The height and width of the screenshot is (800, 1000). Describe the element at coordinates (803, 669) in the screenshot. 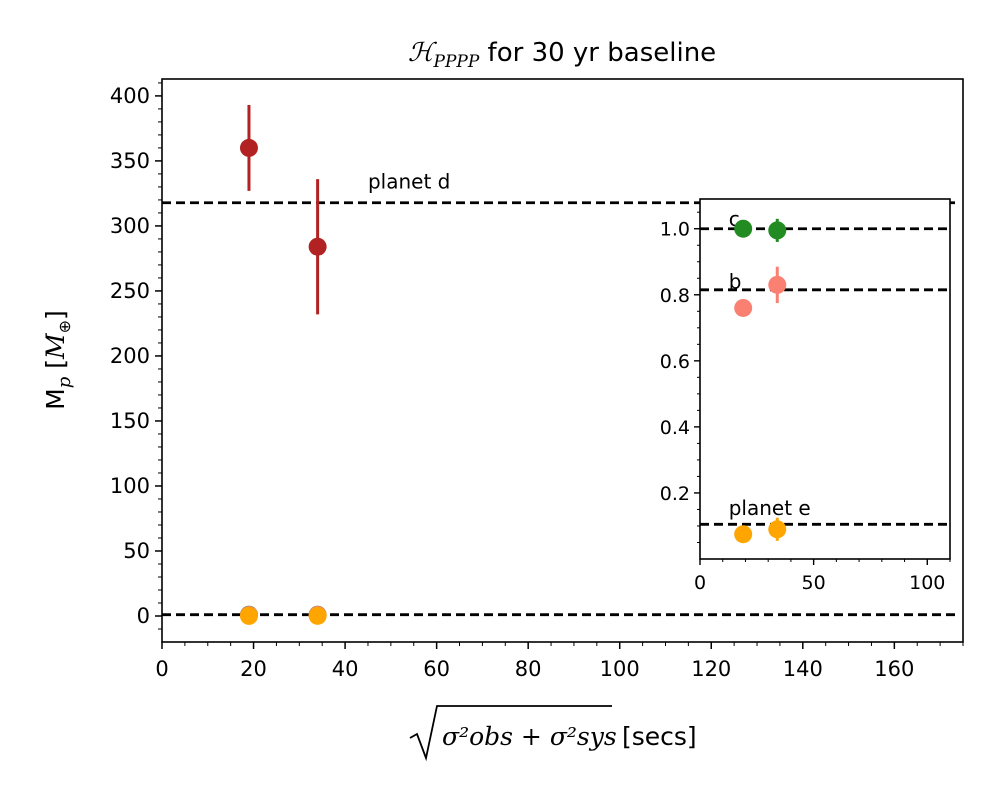

I see `x-tick-label: 140` at that location.